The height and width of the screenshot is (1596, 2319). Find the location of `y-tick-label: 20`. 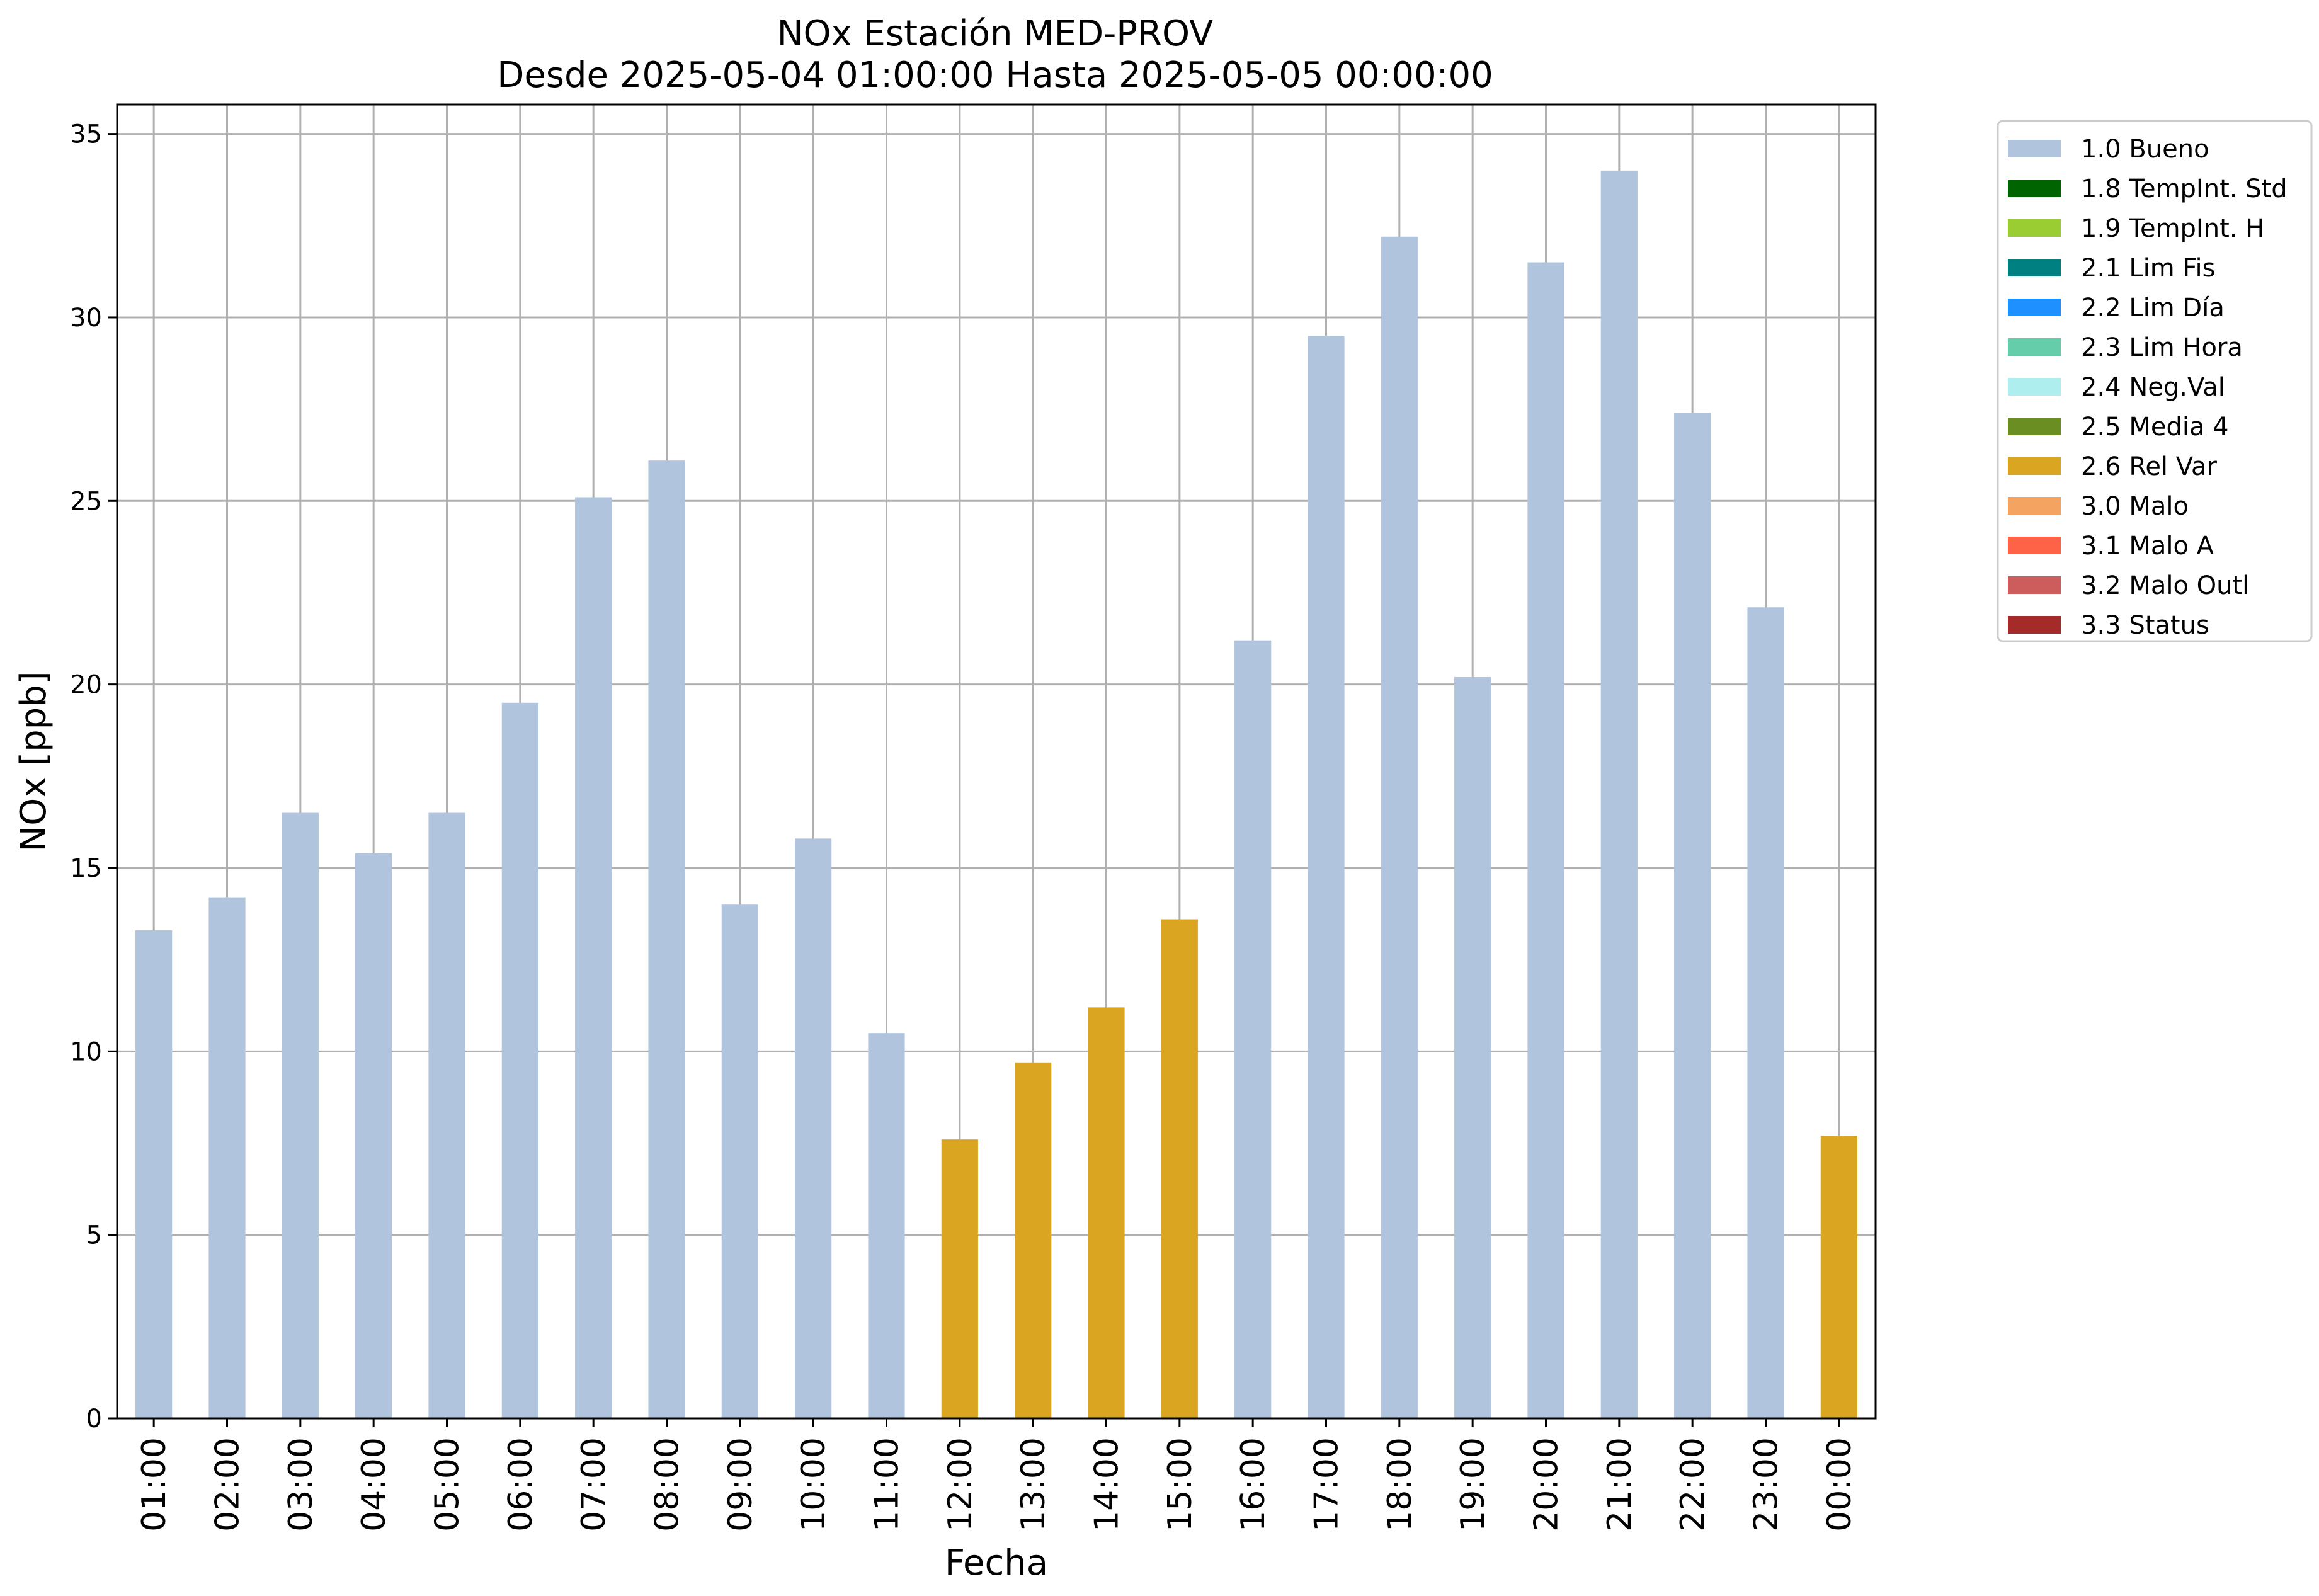

y-tick-label: 20 is located at coordinates (86, 685).